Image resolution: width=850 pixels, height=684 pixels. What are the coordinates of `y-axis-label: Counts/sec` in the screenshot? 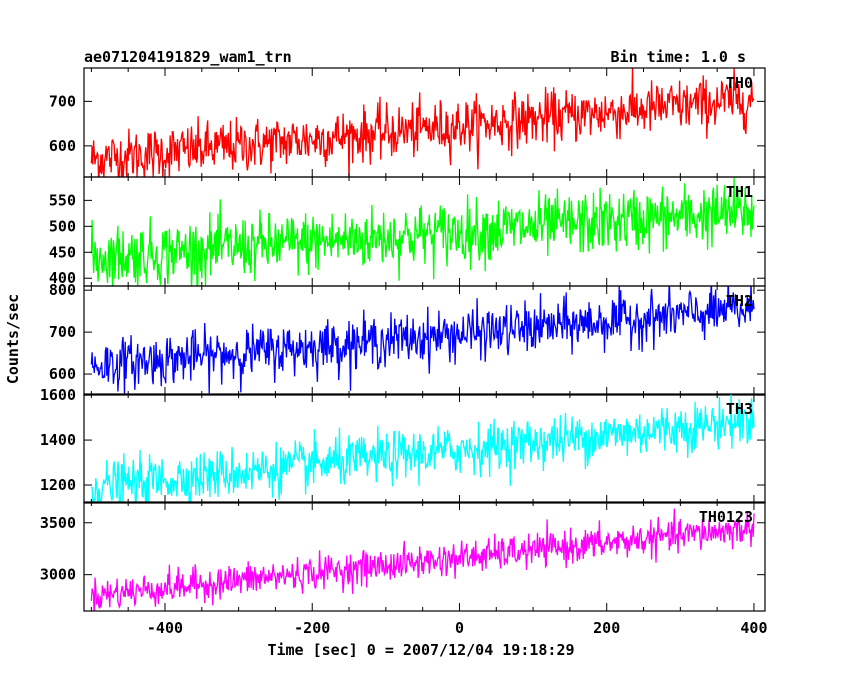 It's located at (13, 339).